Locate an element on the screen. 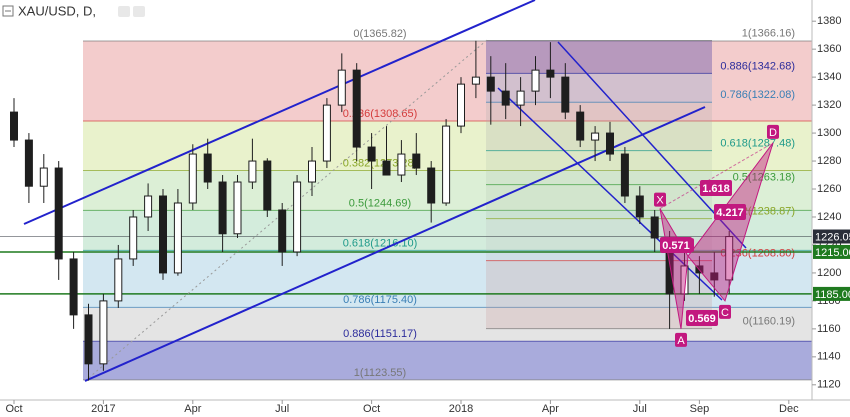 Image resolution: width=850 pixels, height=417 pixels. y-tick-label: 1200 is located at coordinates (829, 273).